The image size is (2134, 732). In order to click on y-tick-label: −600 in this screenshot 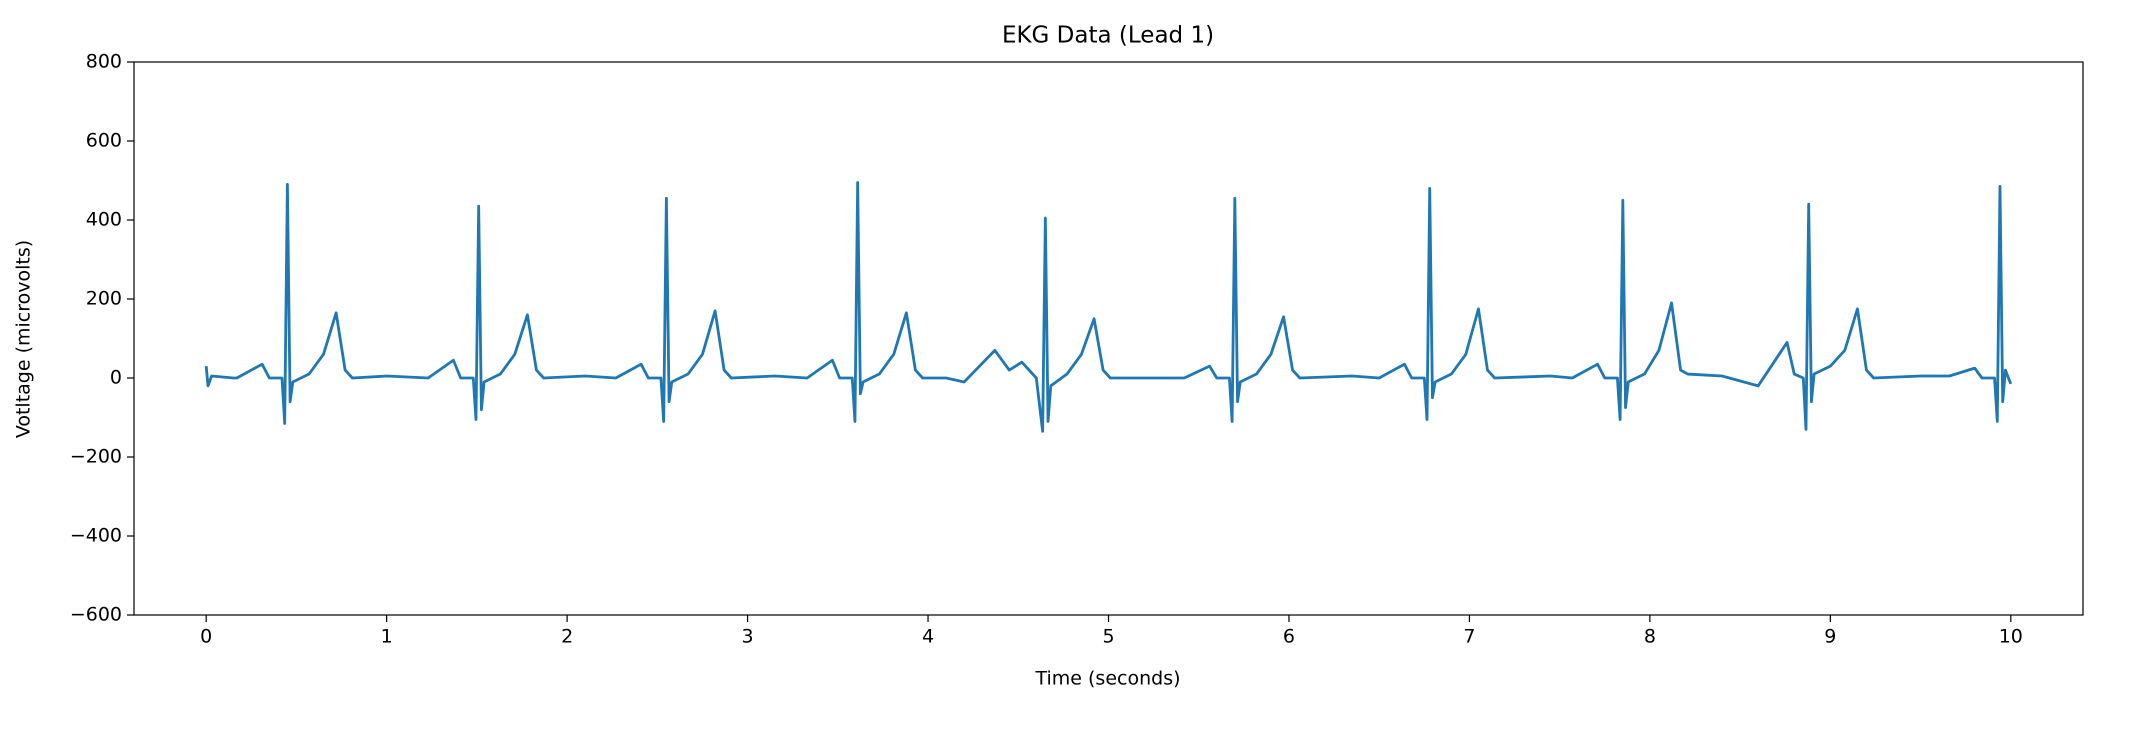, I will do `click(96, 615)`.